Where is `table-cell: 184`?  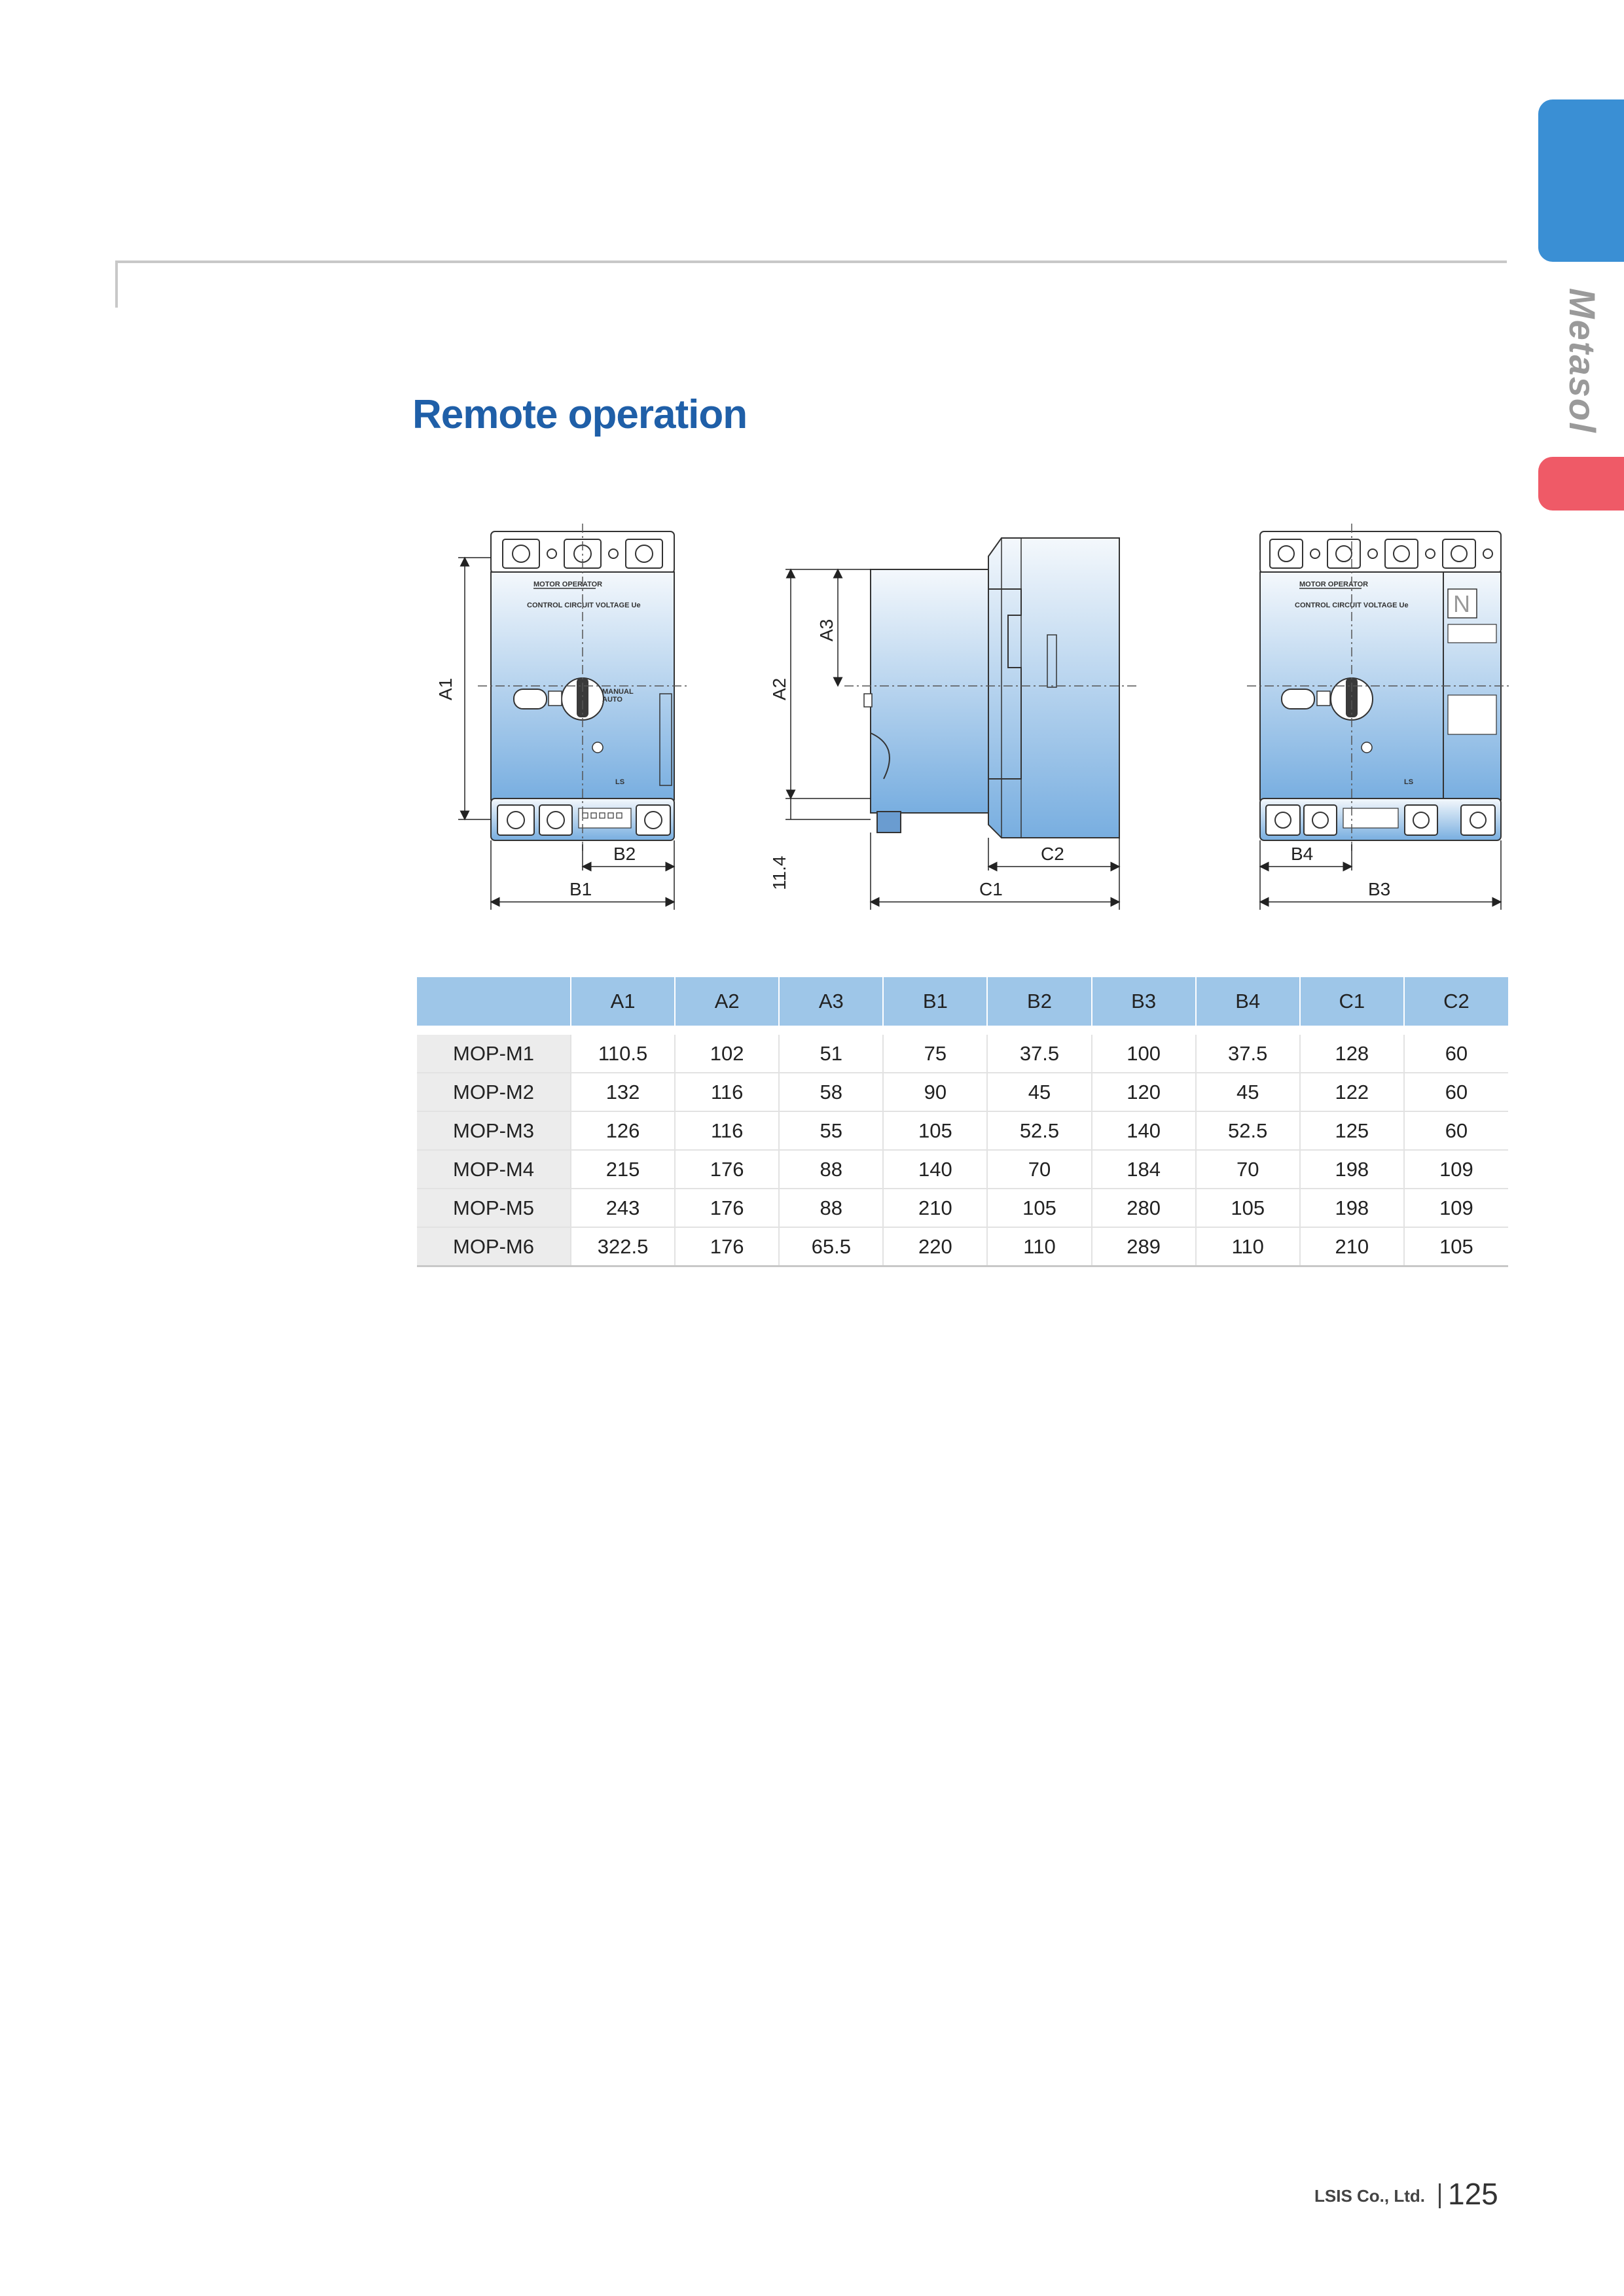
table-cell: 184 is located at coordinates (1143, 1169).